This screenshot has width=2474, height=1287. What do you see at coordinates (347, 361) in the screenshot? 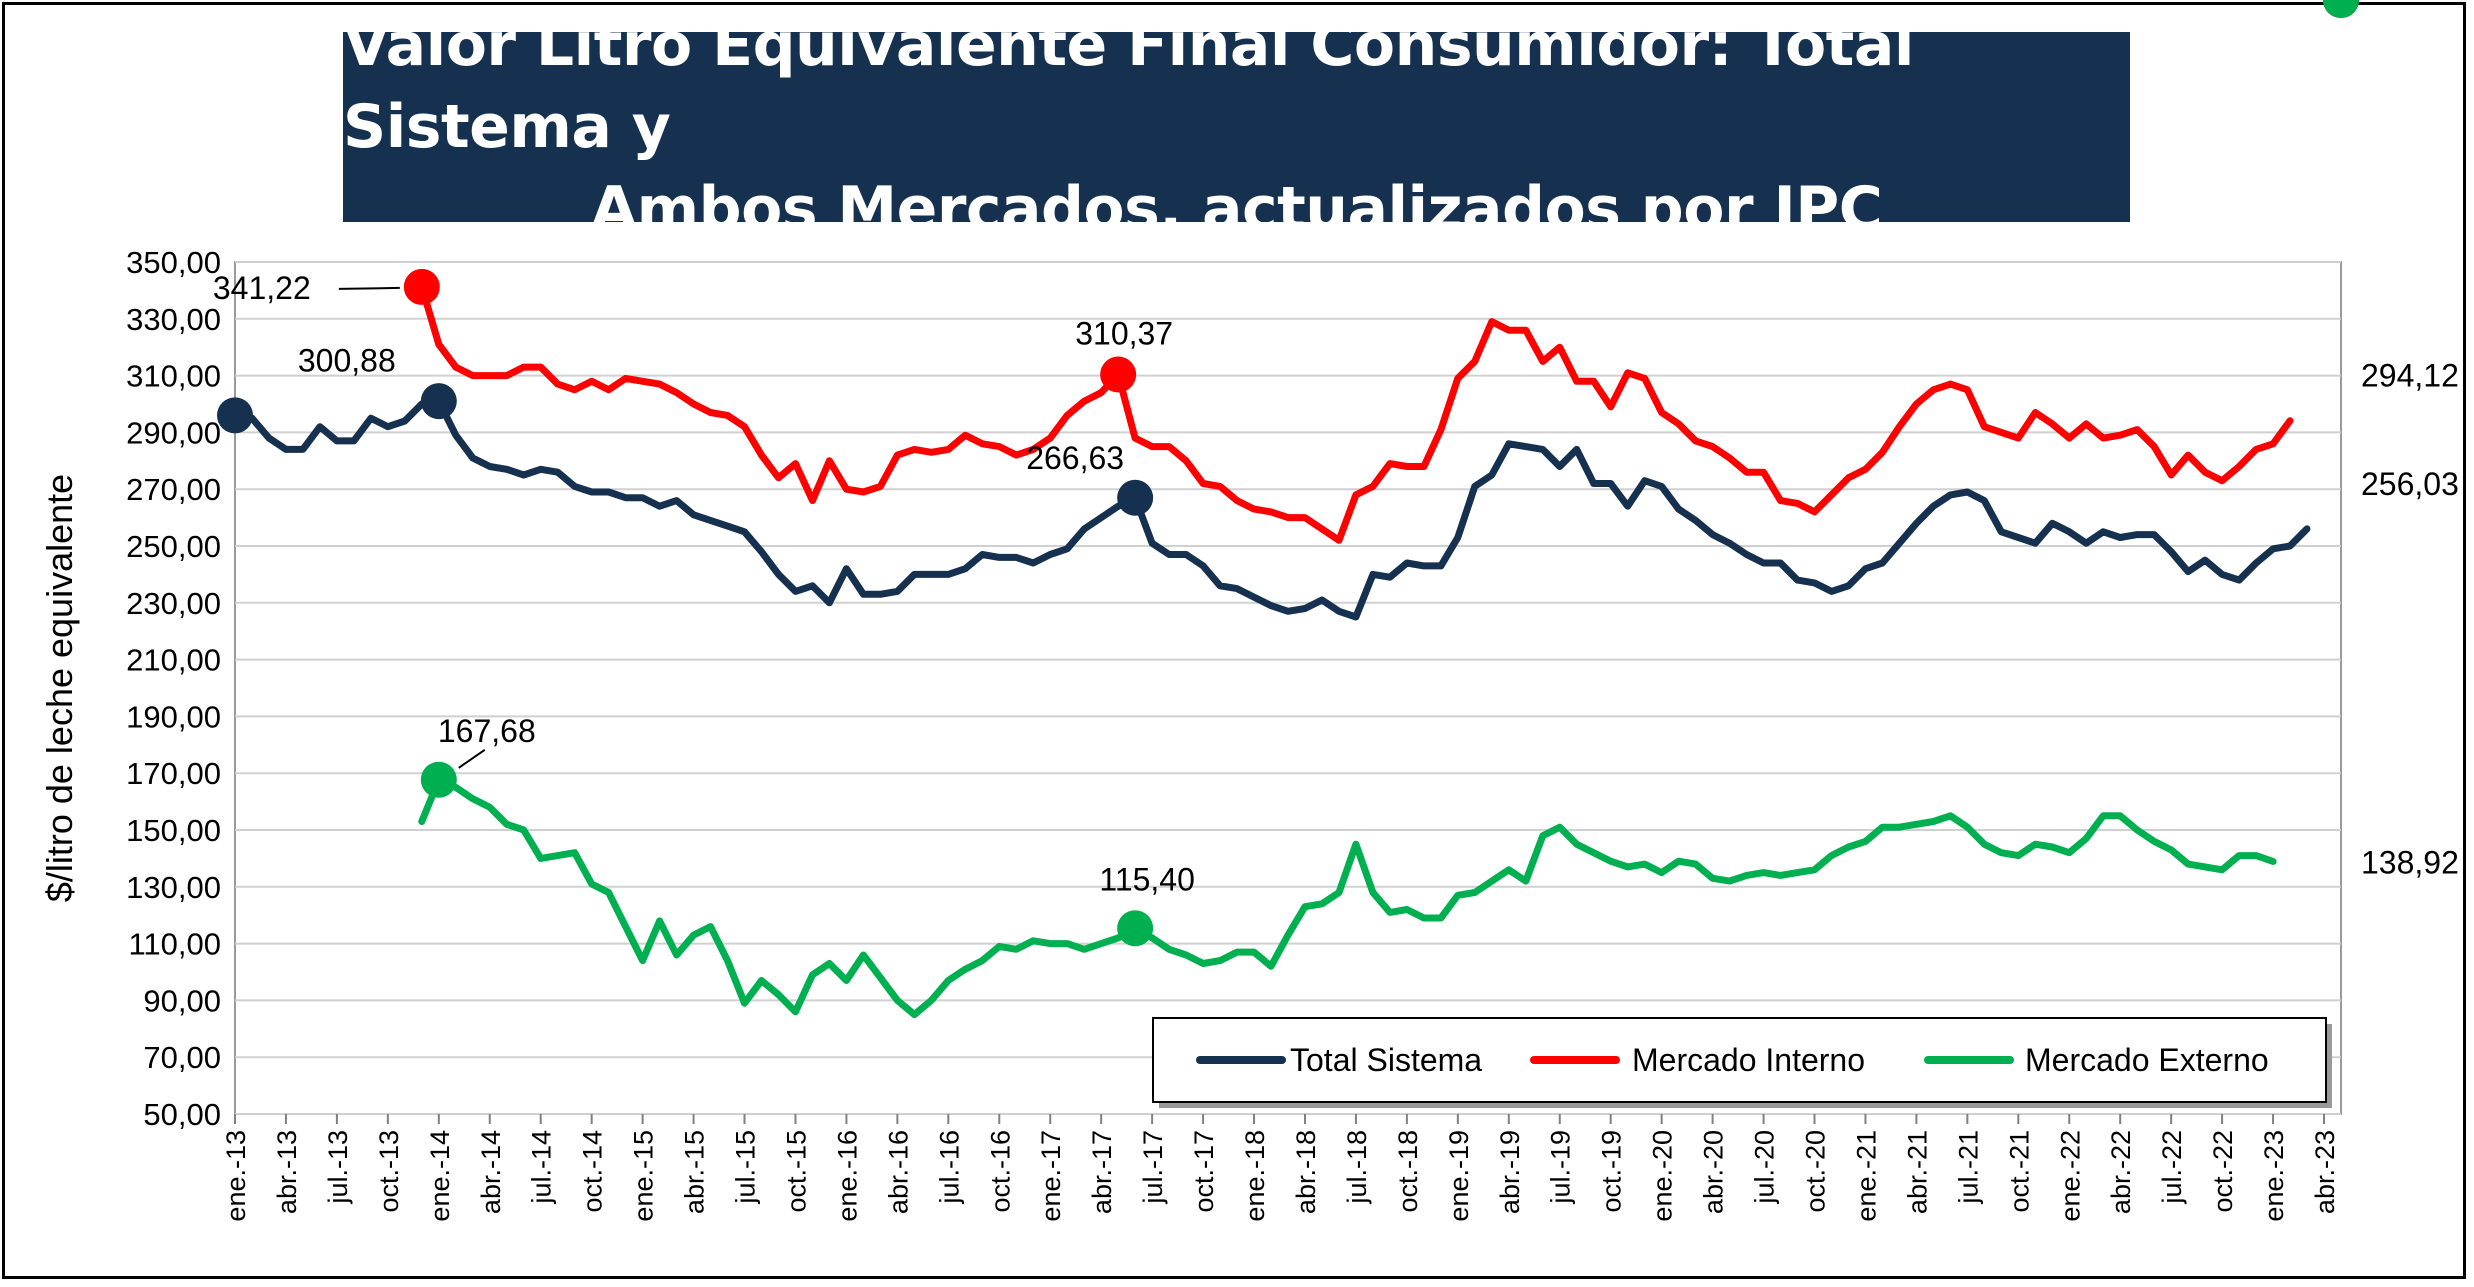
I see `data-label: 300,88` at bounding box center [347, 361].